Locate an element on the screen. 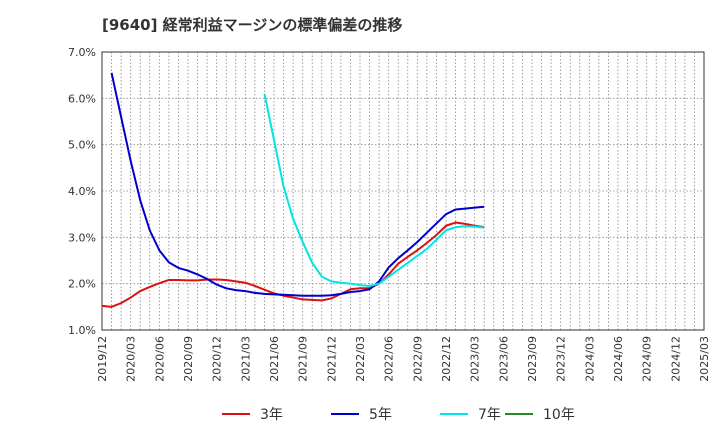 This screenshot has height=440, width=720. x-tick-label: 2024/12 is located at coordinates (675, 359).